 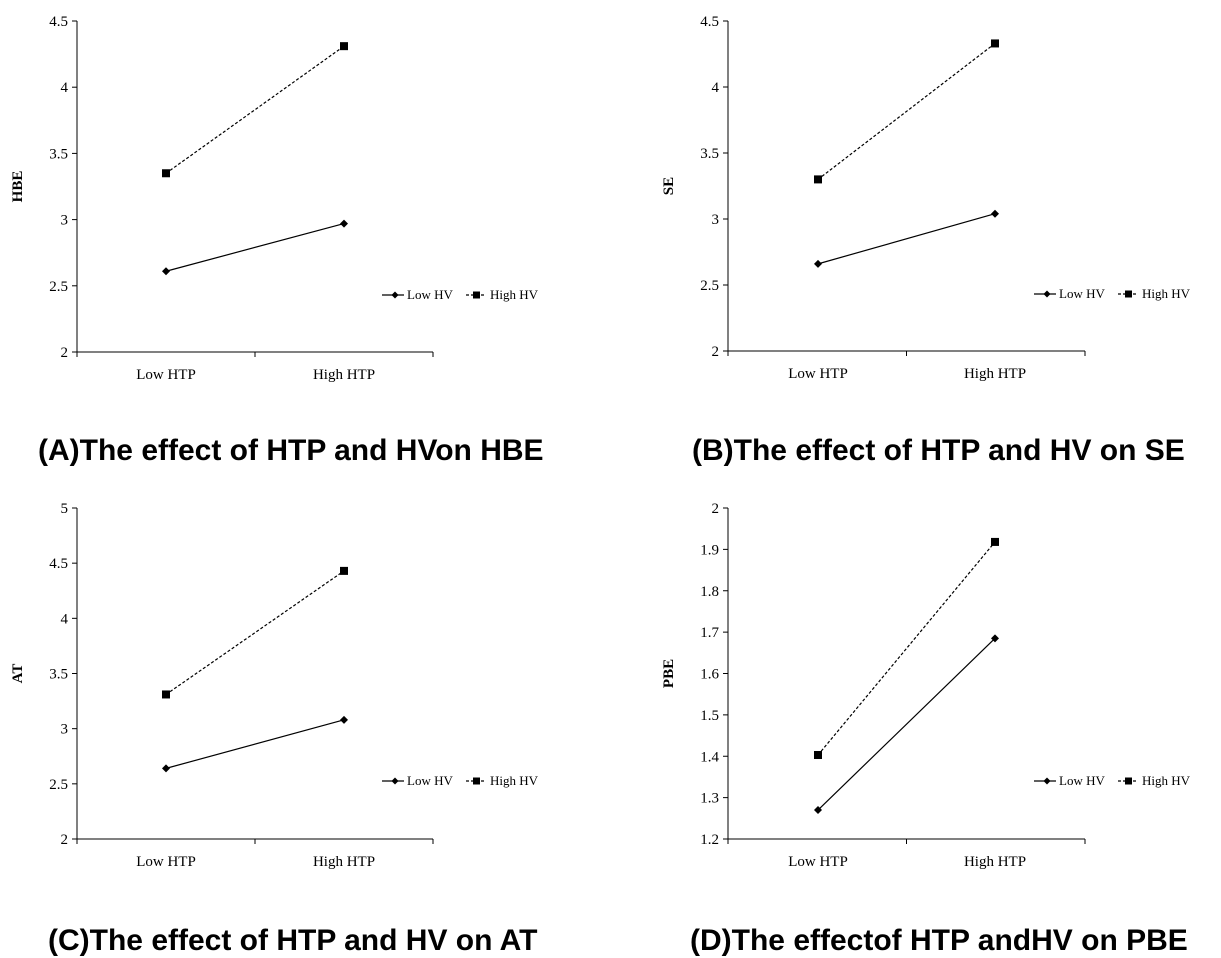 I want to click on y-tick-label: 1.5, so click(x=709, y=716).